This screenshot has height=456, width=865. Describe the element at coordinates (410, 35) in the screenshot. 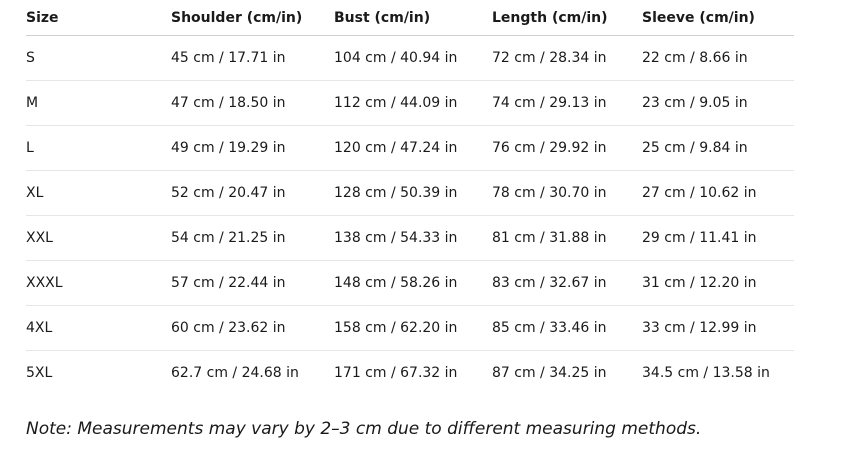

I see `header-rule` at that location.